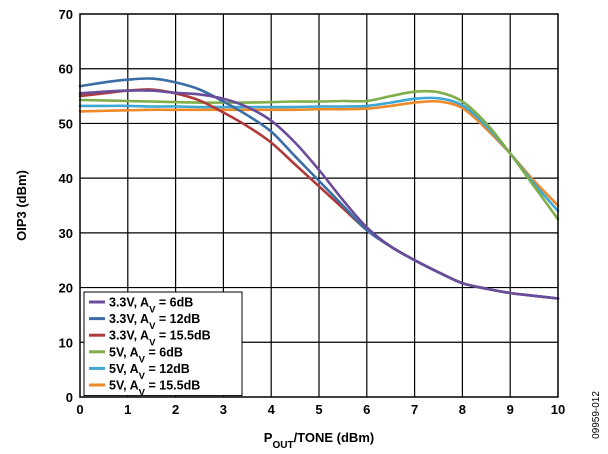 The image size is (608, 454). Describe the element at coordinates (558, 409) in the screenshot. I see `x-tick-label: 10` at that location.